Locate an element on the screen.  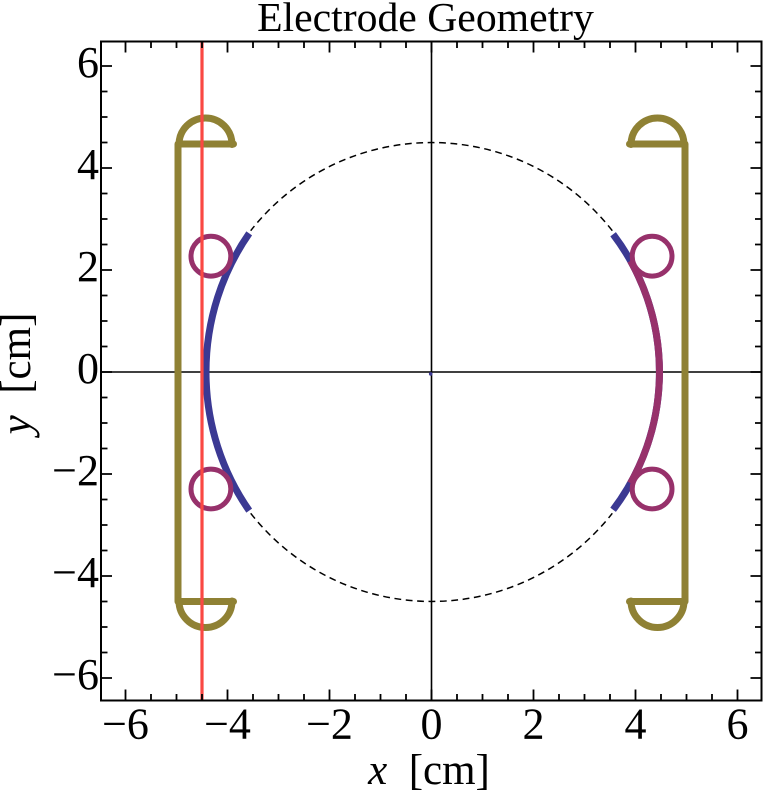
svg-text: y [cm] is located at coordinates (20, 376).